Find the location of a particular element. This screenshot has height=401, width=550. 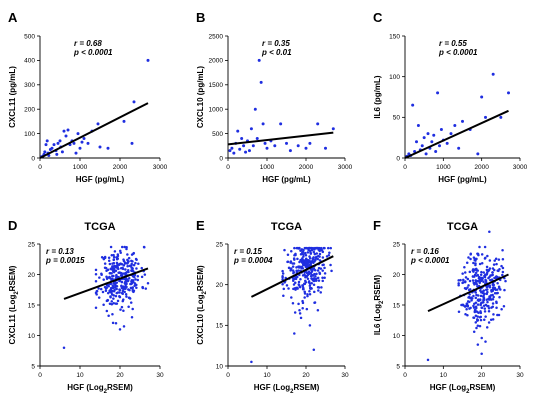

regression-line is located at coordinates (468, 293).